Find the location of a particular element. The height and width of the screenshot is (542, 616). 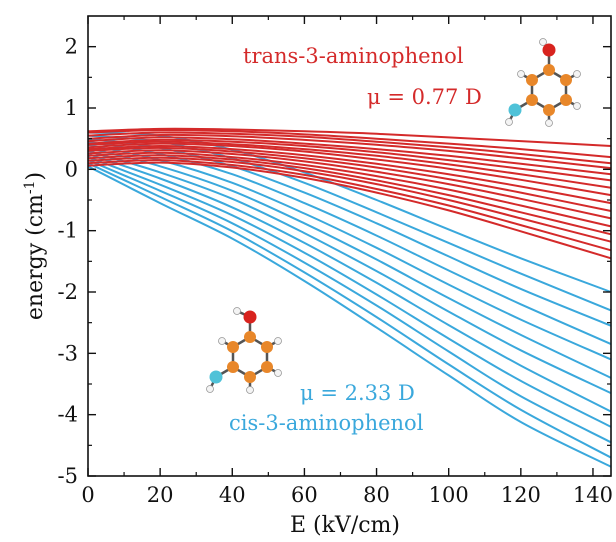

y-tick-label: -5 is located at coordinates (68, 476).